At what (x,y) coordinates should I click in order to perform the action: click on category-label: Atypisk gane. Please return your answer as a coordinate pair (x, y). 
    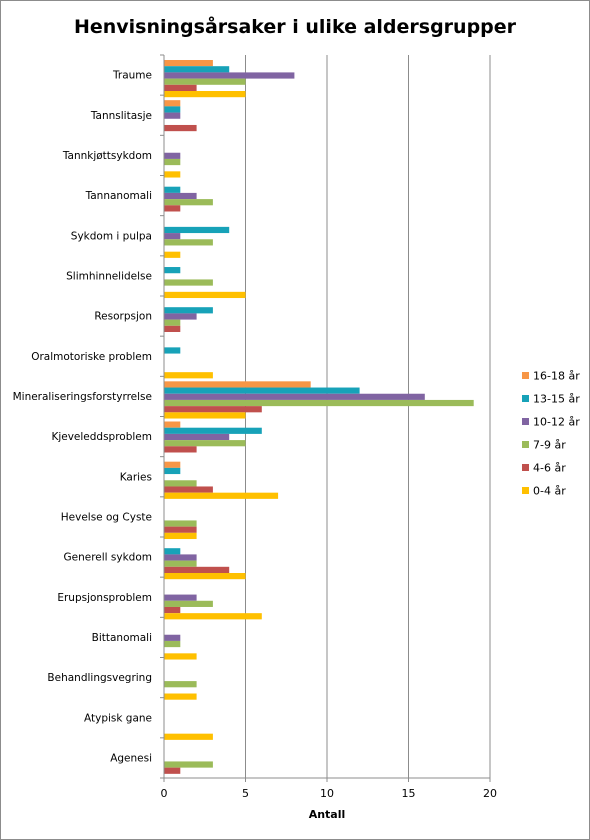
    Looking at the image, I should click on (118, 718).